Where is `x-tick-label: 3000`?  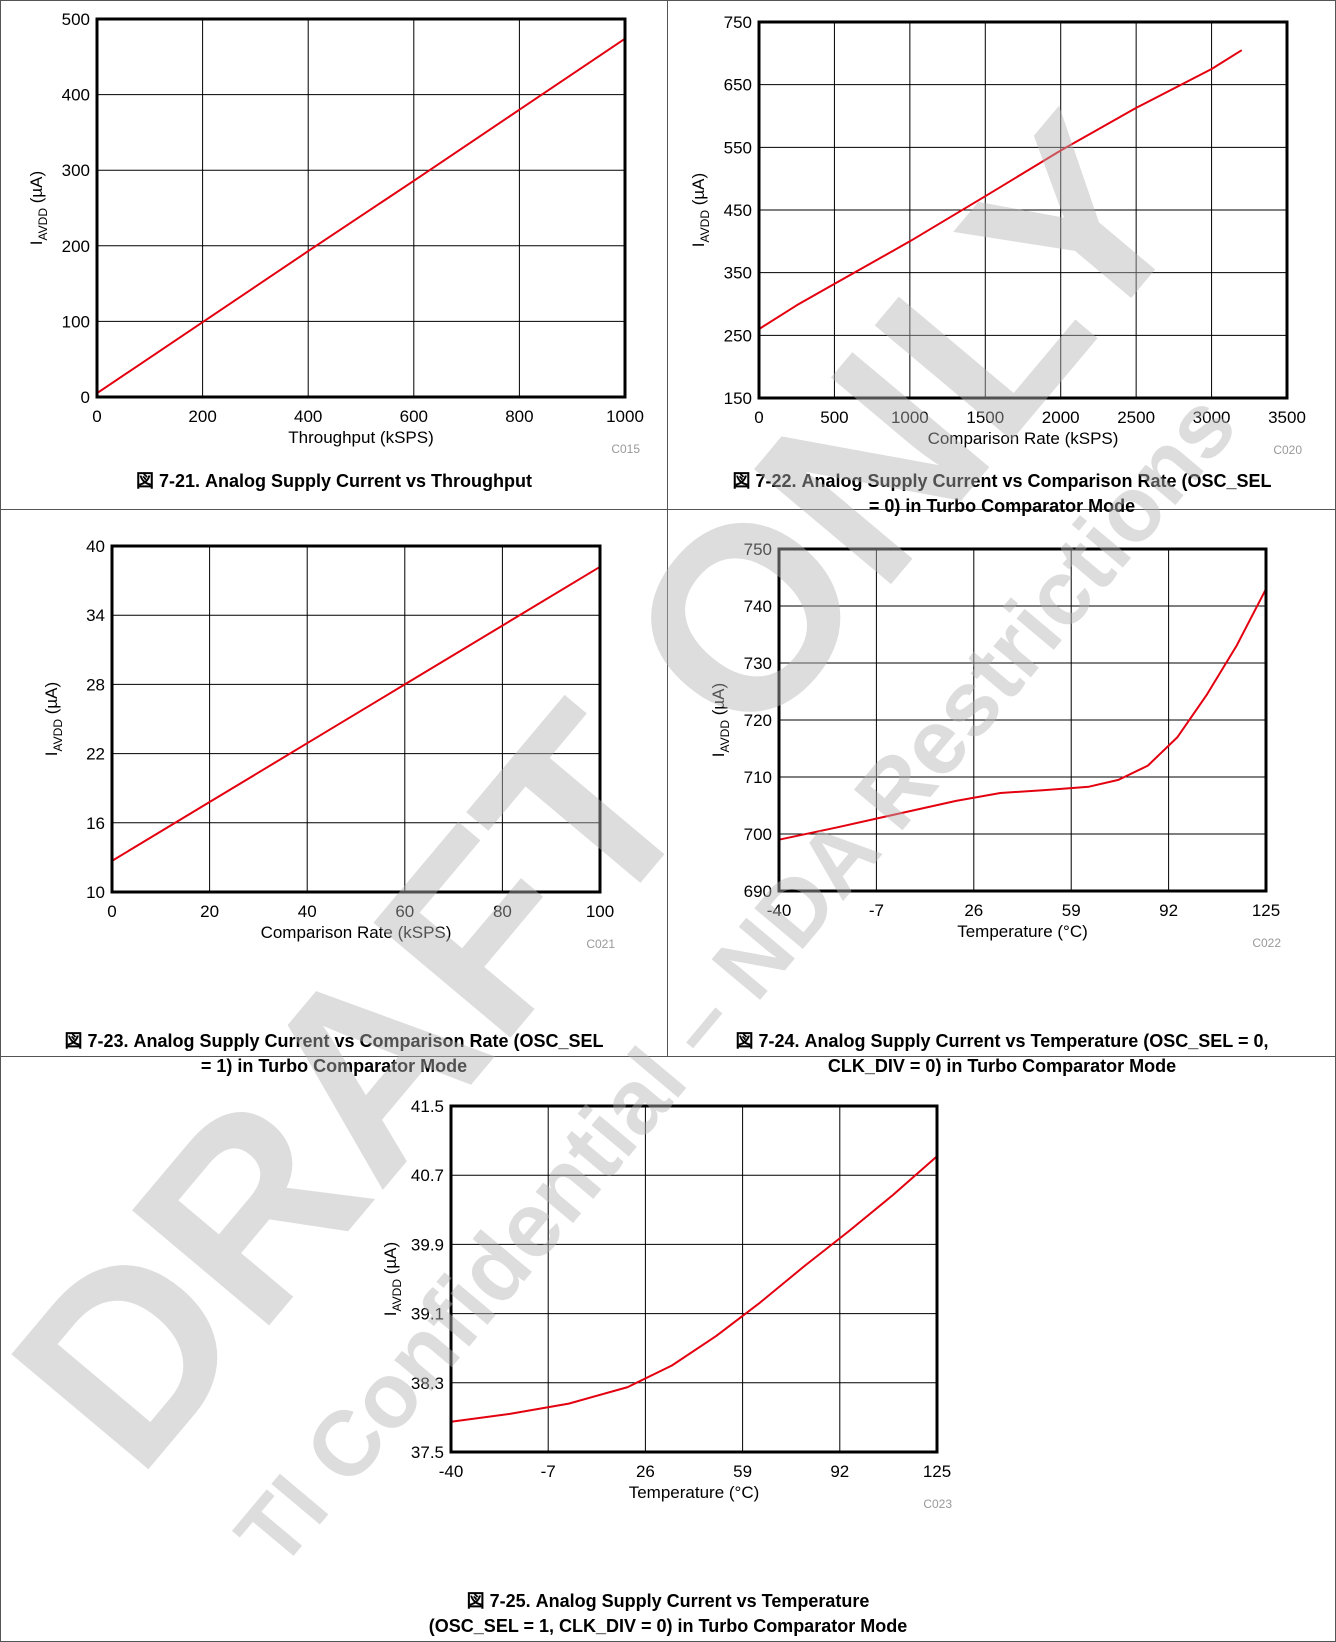
x-tick-label: 3000 is located at coordinates (1212, 417).